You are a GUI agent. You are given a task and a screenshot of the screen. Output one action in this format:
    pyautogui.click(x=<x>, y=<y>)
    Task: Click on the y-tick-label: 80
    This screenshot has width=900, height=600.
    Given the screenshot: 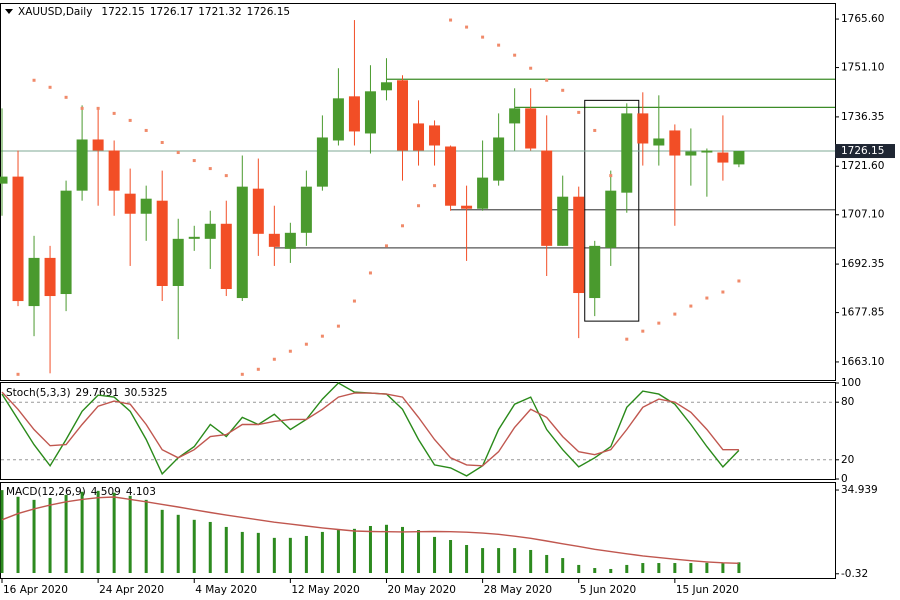 What is the action you would take?
    pyautogui.click(x=847, y=402)
    